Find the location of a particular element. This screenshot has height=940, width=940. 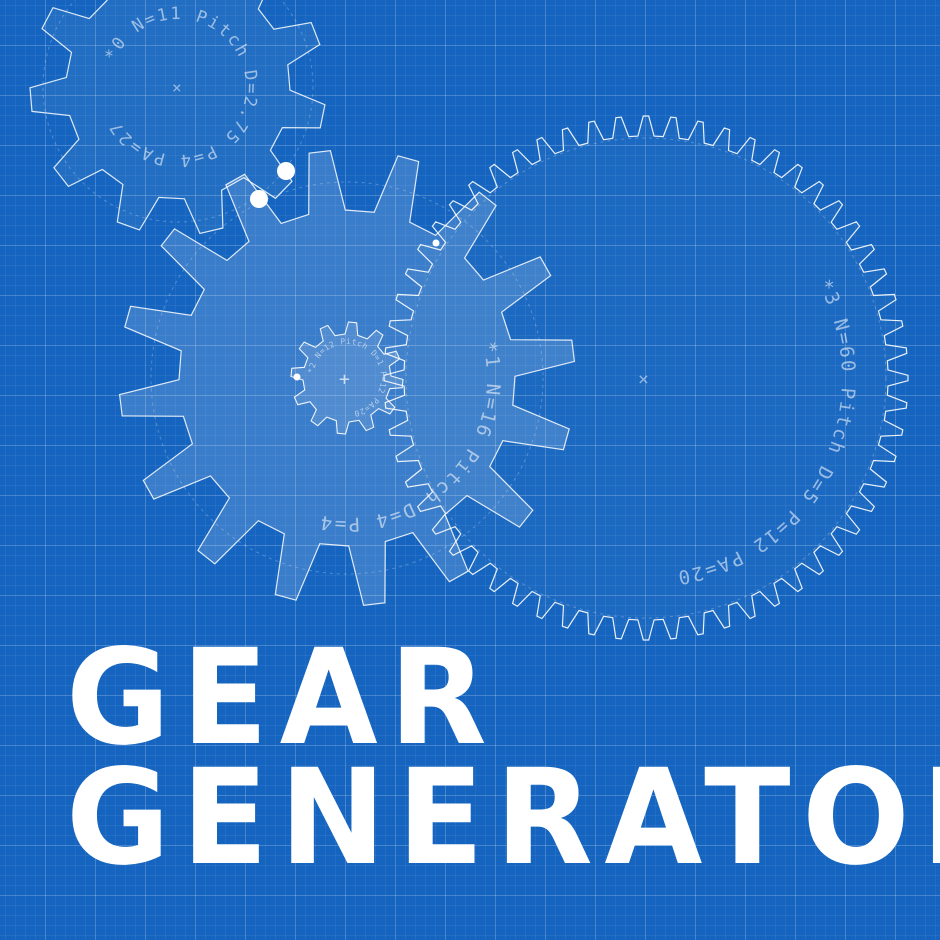

gear-2-outline is located at coordinates (347, 378).